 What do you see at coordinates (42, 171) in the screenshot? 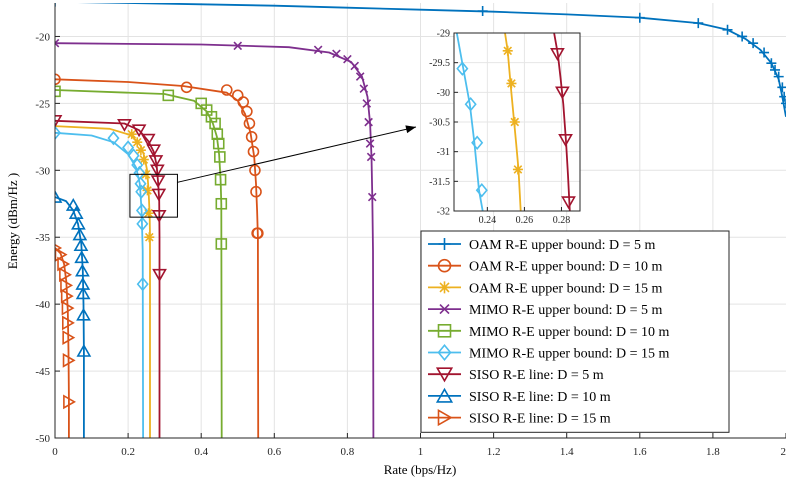
I see `y-tick-label: -30` at bounding box center [42, 171].